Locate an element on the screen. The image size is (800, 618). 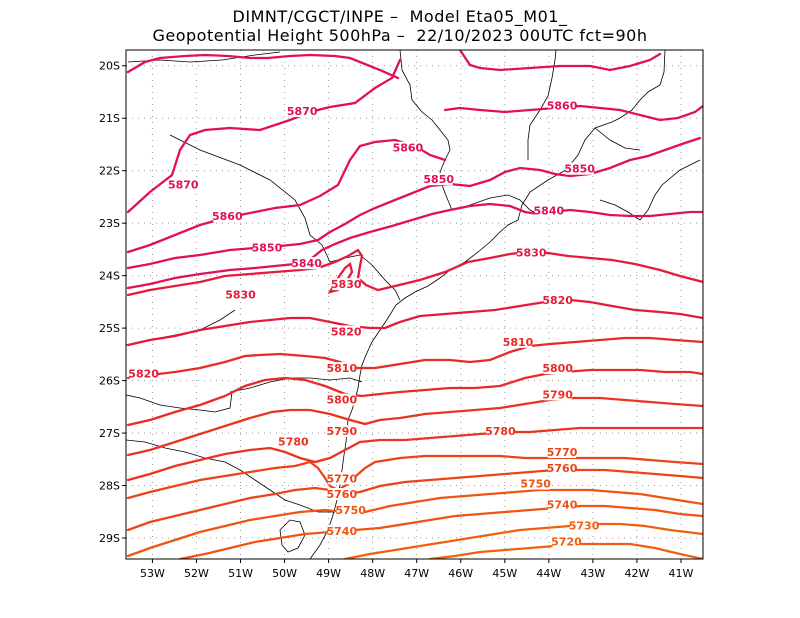
country-border-argentina is located at coordinates (179, 402).